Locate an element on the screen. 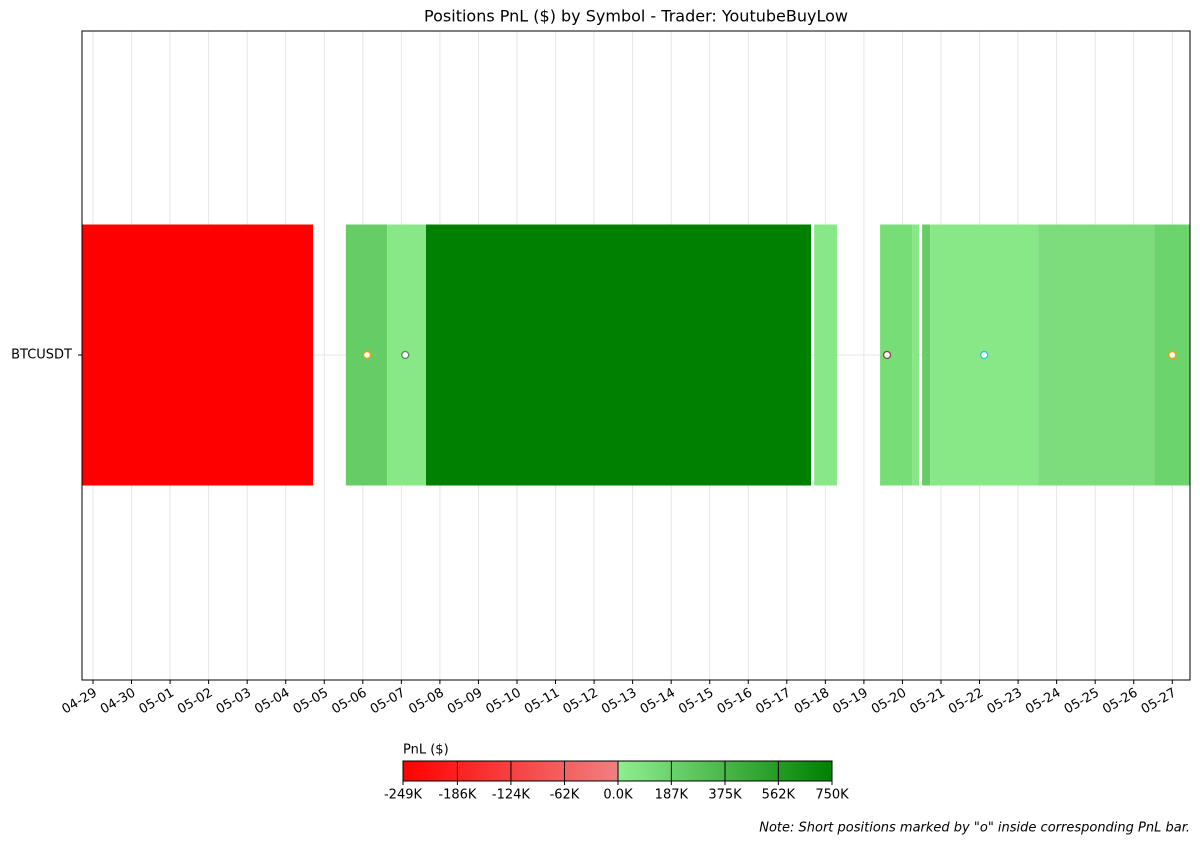 The width and height of the screenshot is (1200, 849). x-tick-label: 05-07 is located at coordinates (388, 702).